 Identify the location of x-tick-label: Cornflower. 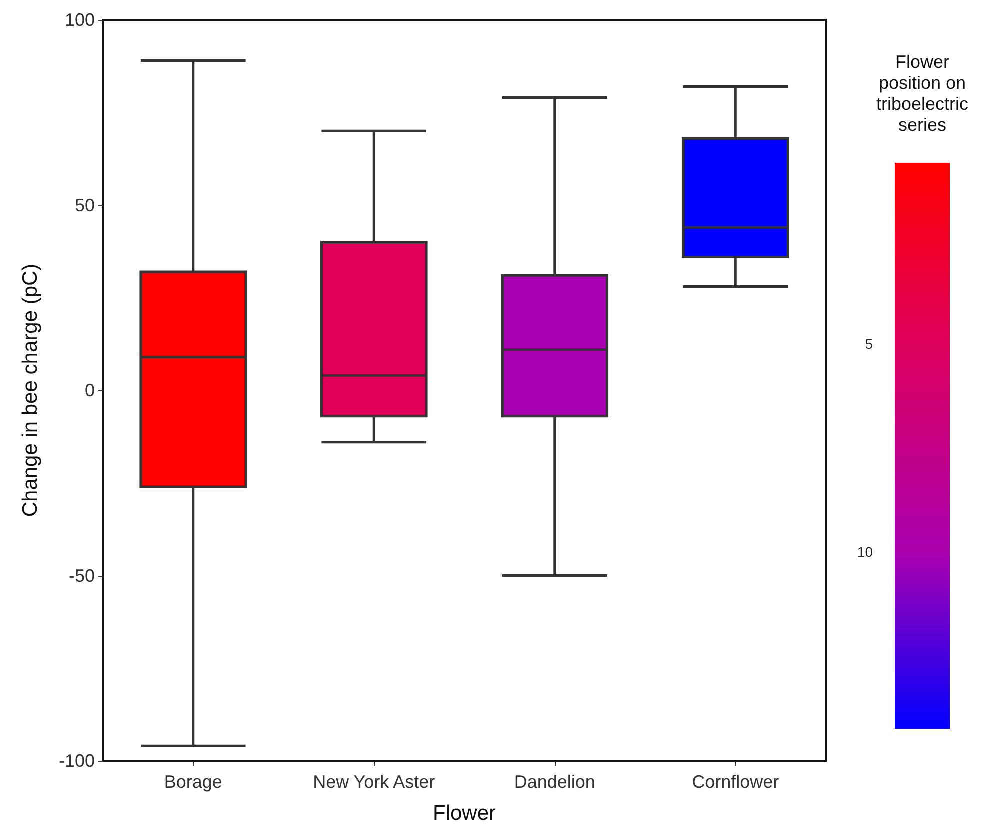
(736, 782).